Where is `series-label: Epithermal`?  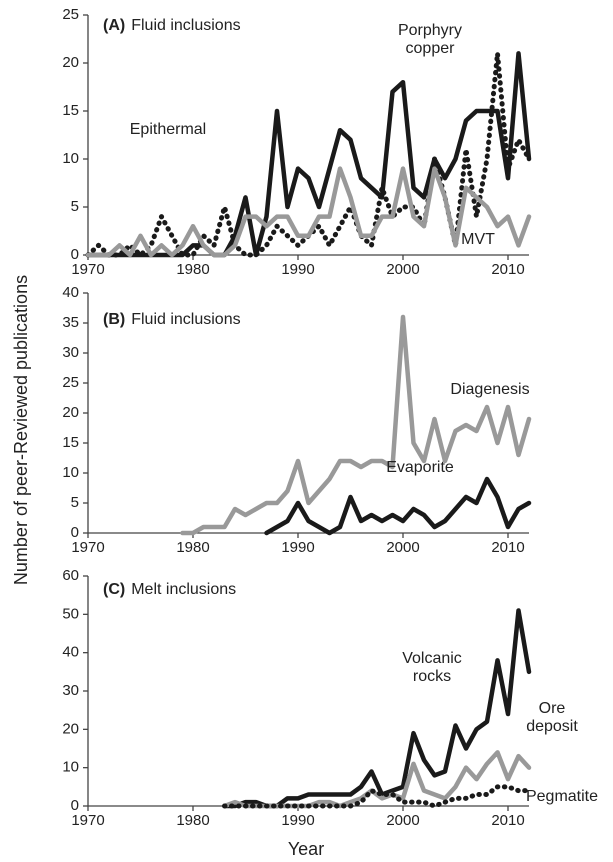
series-label: Epithermal is located at coordinates (168, 129).